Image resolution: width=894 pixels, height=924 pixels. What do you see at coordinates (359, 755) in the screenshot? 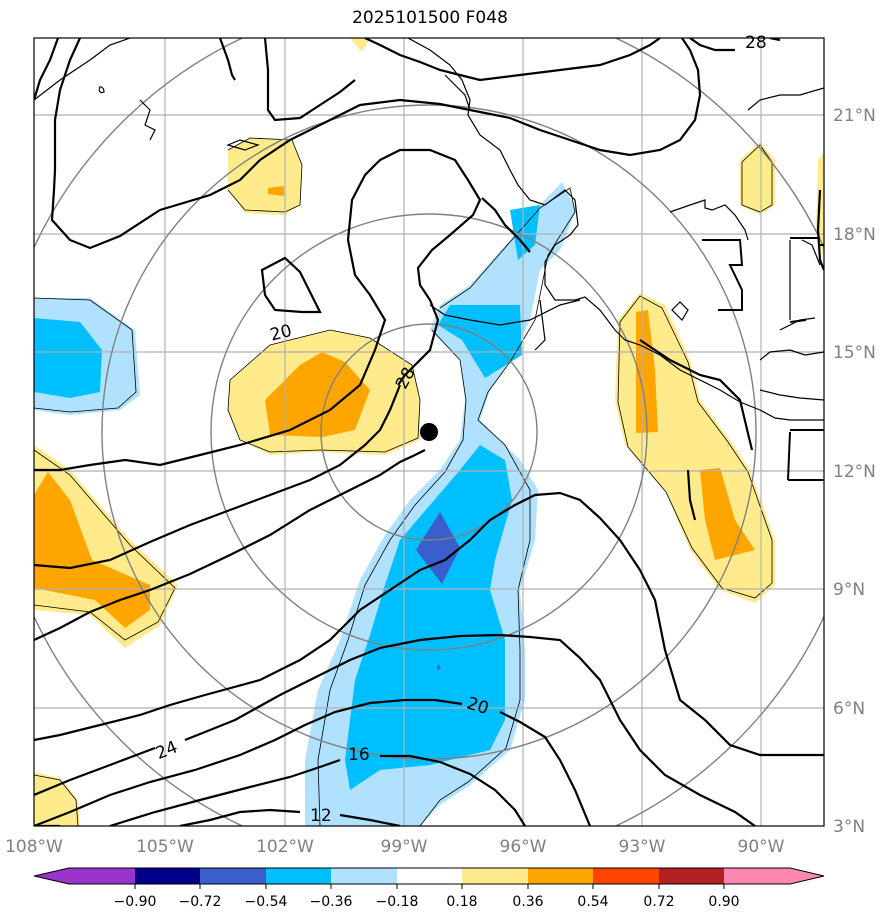
I see `contour-label: 16` at bounding box center [359, 755].